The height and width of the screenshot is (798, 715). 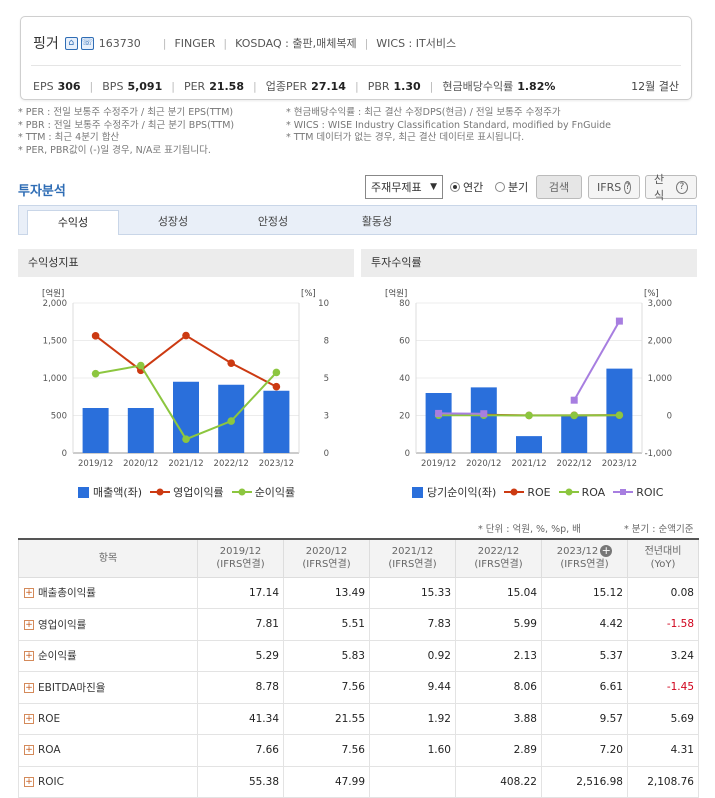 I want to click on yoy-cell: 2,108.76, so click(x=663, y=781).